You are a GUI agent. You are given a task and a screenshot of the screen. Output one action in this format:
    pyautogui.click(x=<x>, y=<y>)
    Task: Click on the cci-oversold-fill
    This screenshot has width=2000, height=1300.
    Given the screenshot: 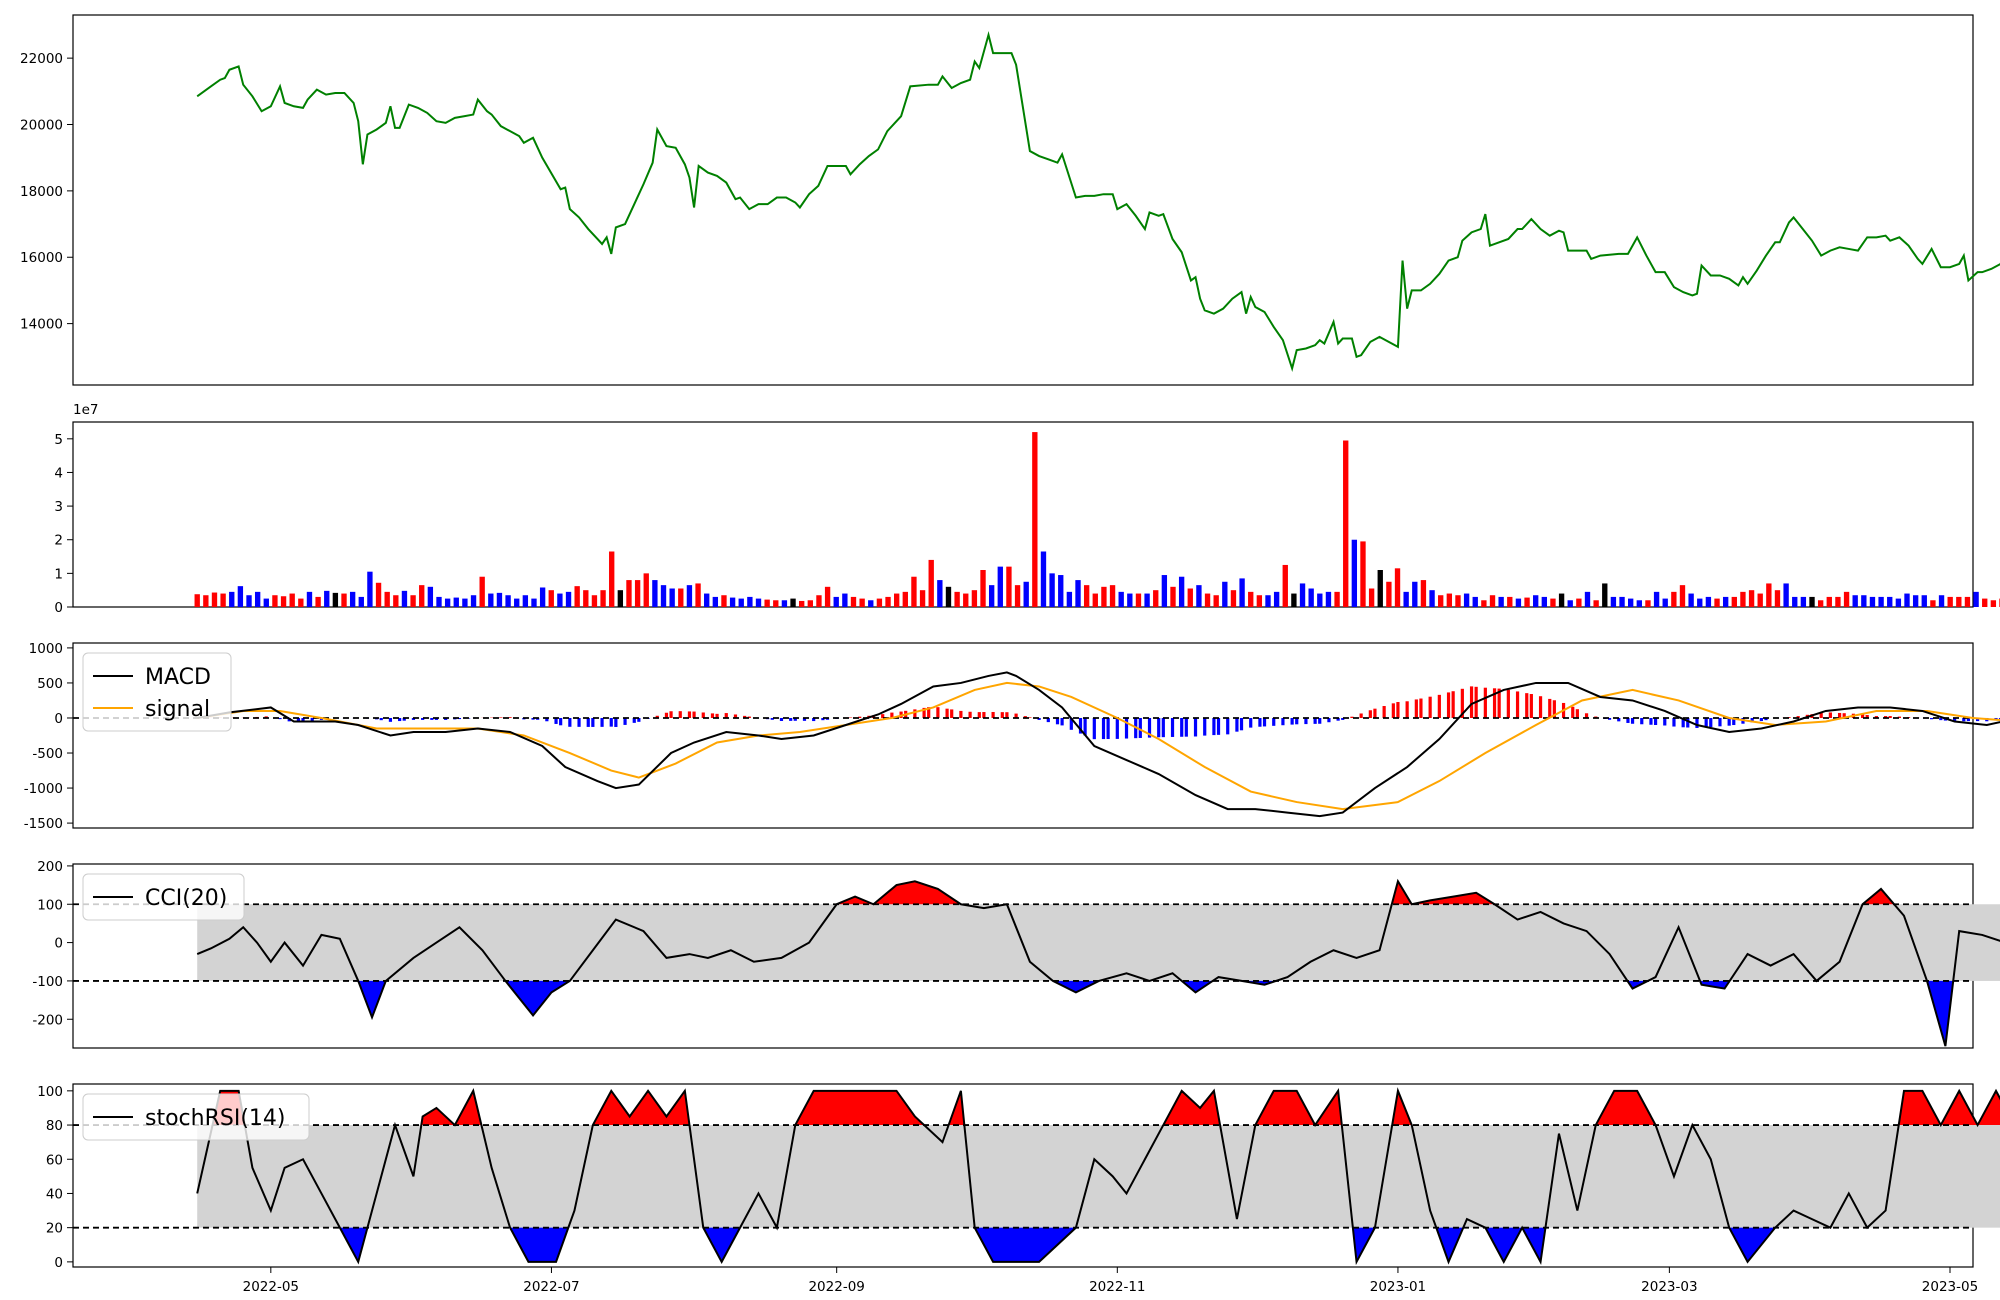 What is the action you would take?
    pyautogui.click(x=372, y=999)
    